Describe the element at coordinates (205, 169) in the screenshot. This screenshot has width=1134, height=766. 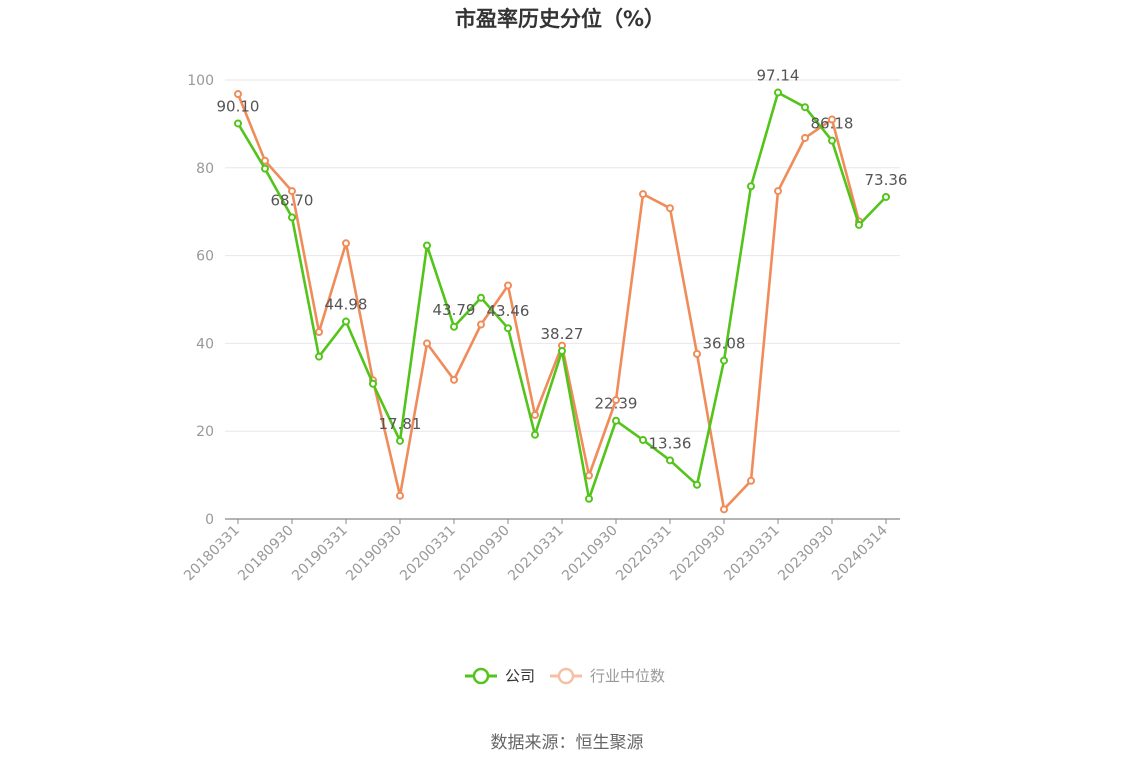
I see `y-tick-label: 80` at that location.